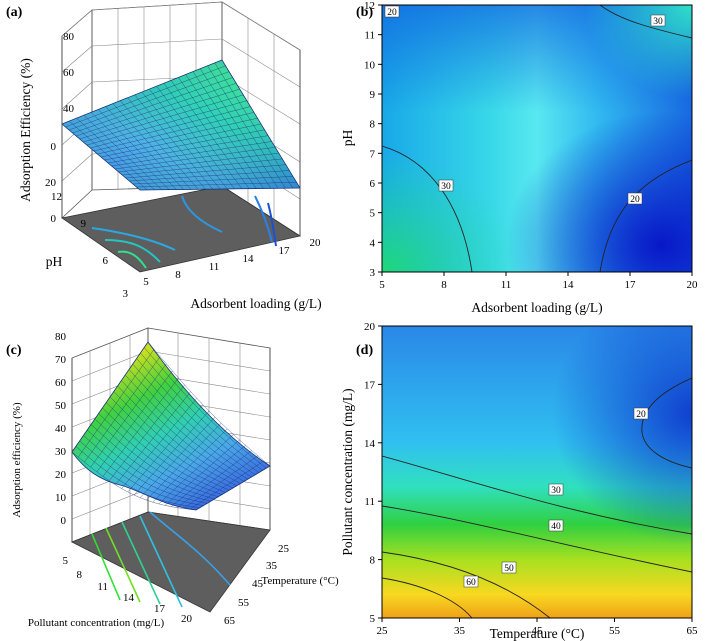 This screenshot has width=708, height=641. Describe the element at coordinates (370, 385) in the screenshot. I see `panel-d-y-tick: 17` at that location.